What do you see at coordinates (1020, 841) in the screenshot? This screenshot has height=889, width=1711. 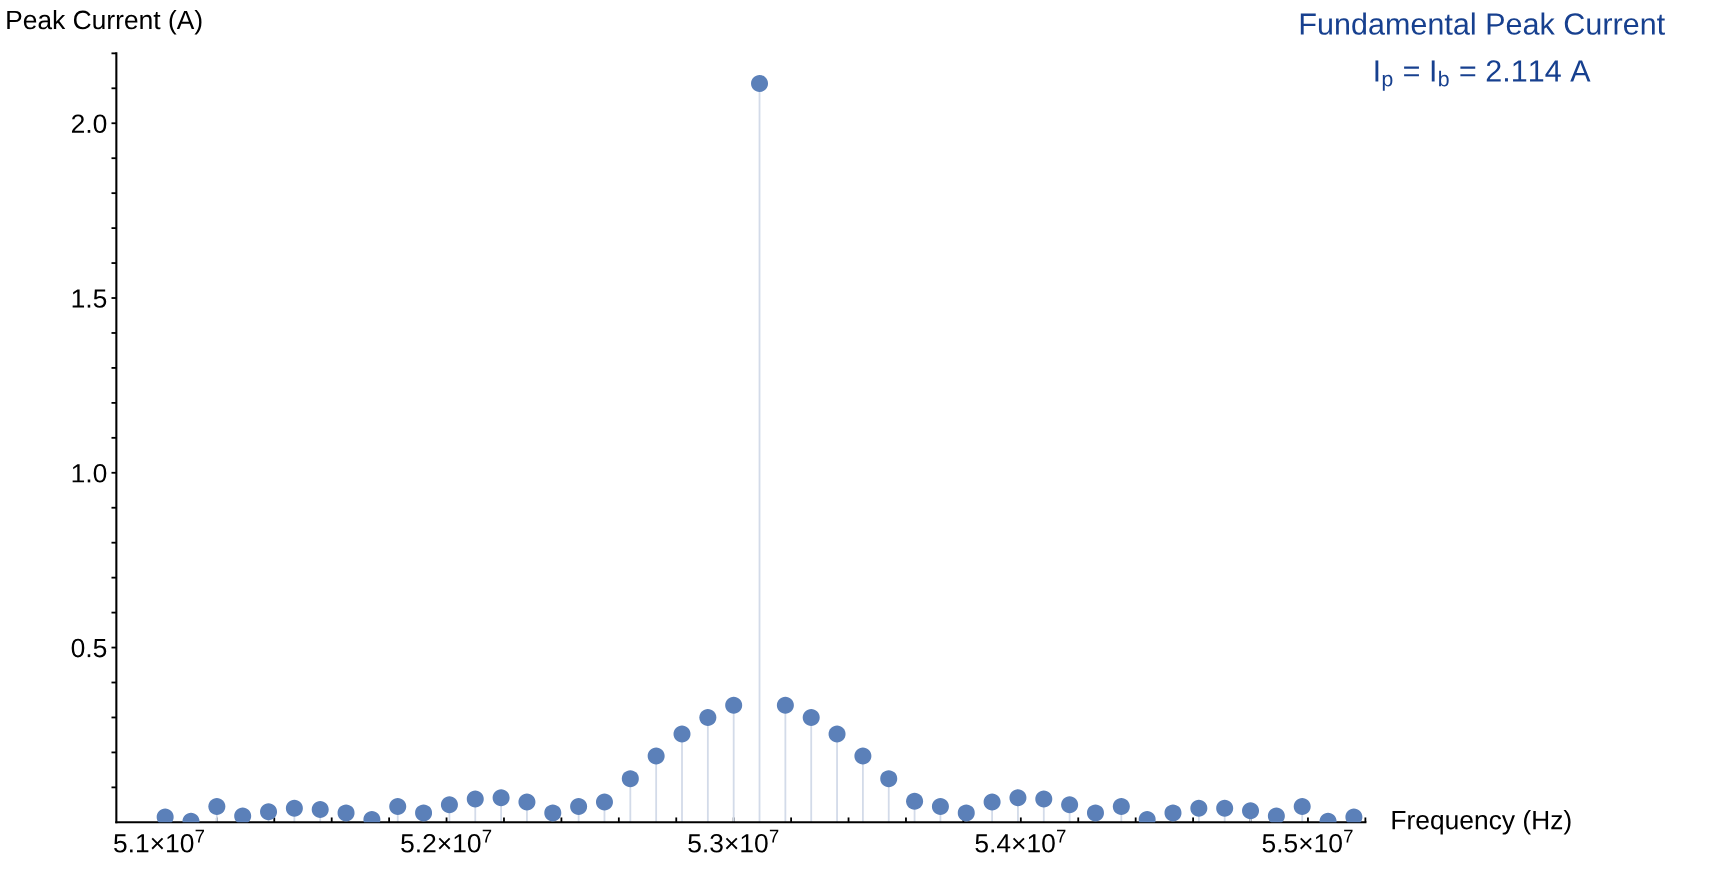 I see `x-tick-label: 5.4×10$^{7}$` at bounding box center [1020, 841].